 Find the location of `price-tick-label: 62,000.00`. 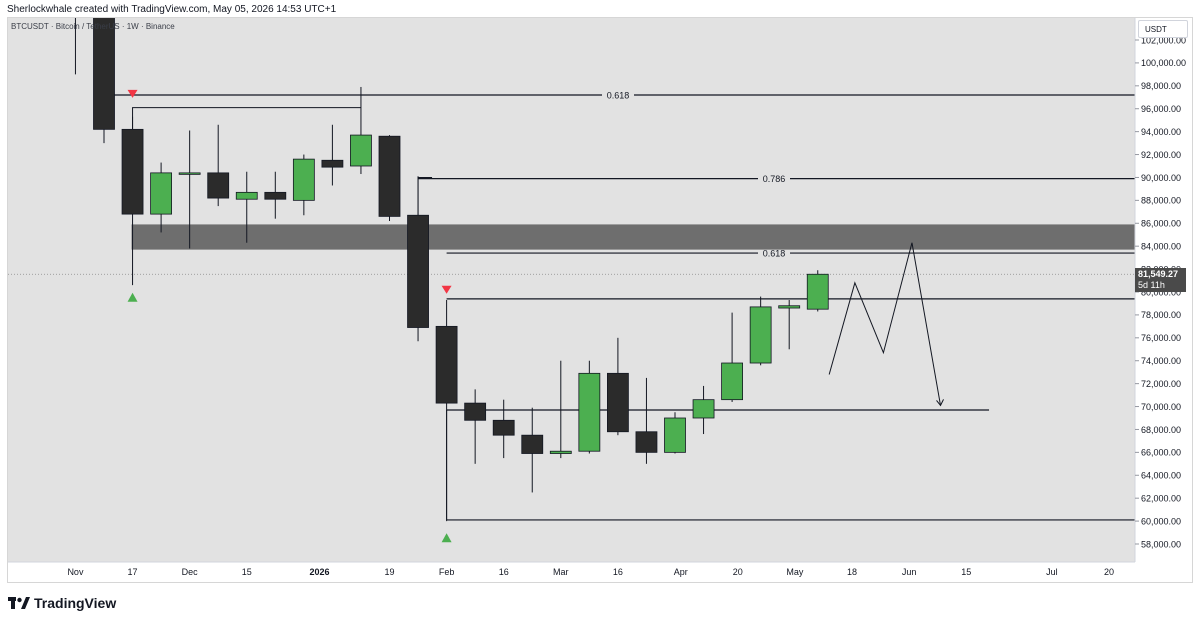

price-tick-label: 62,000.00 is located at coordinates (1161, 498).